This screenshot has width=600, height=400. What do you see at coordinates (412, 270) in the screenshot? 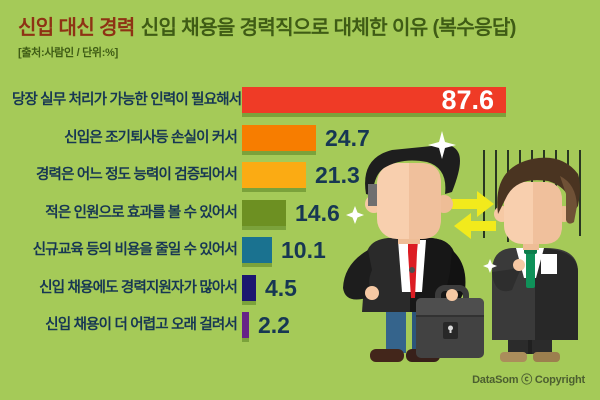
I see `suit-button` at bounding box center [412, 270].